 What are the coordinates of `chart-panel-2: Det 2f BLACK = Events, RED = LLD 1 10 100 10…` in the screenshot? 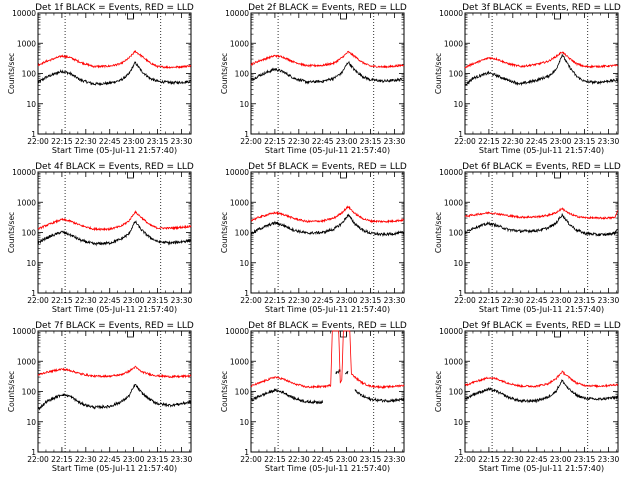 It's located at (313, 79).